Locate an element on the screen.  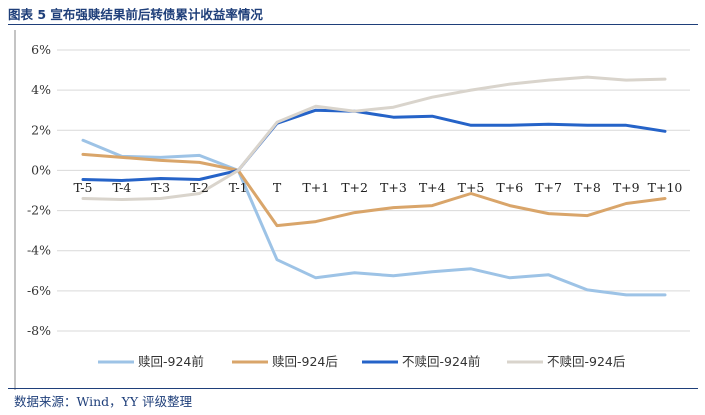
x-tick-label: T+9 is located at coordinates (626, 187).